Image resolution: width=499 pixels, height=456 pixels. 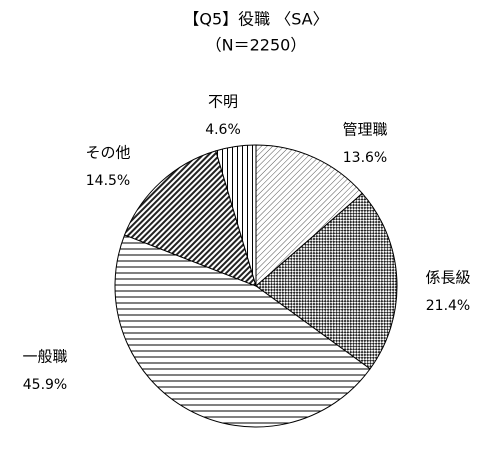 I want to click on slice-label: 管理職, so click(x=364, y=130).